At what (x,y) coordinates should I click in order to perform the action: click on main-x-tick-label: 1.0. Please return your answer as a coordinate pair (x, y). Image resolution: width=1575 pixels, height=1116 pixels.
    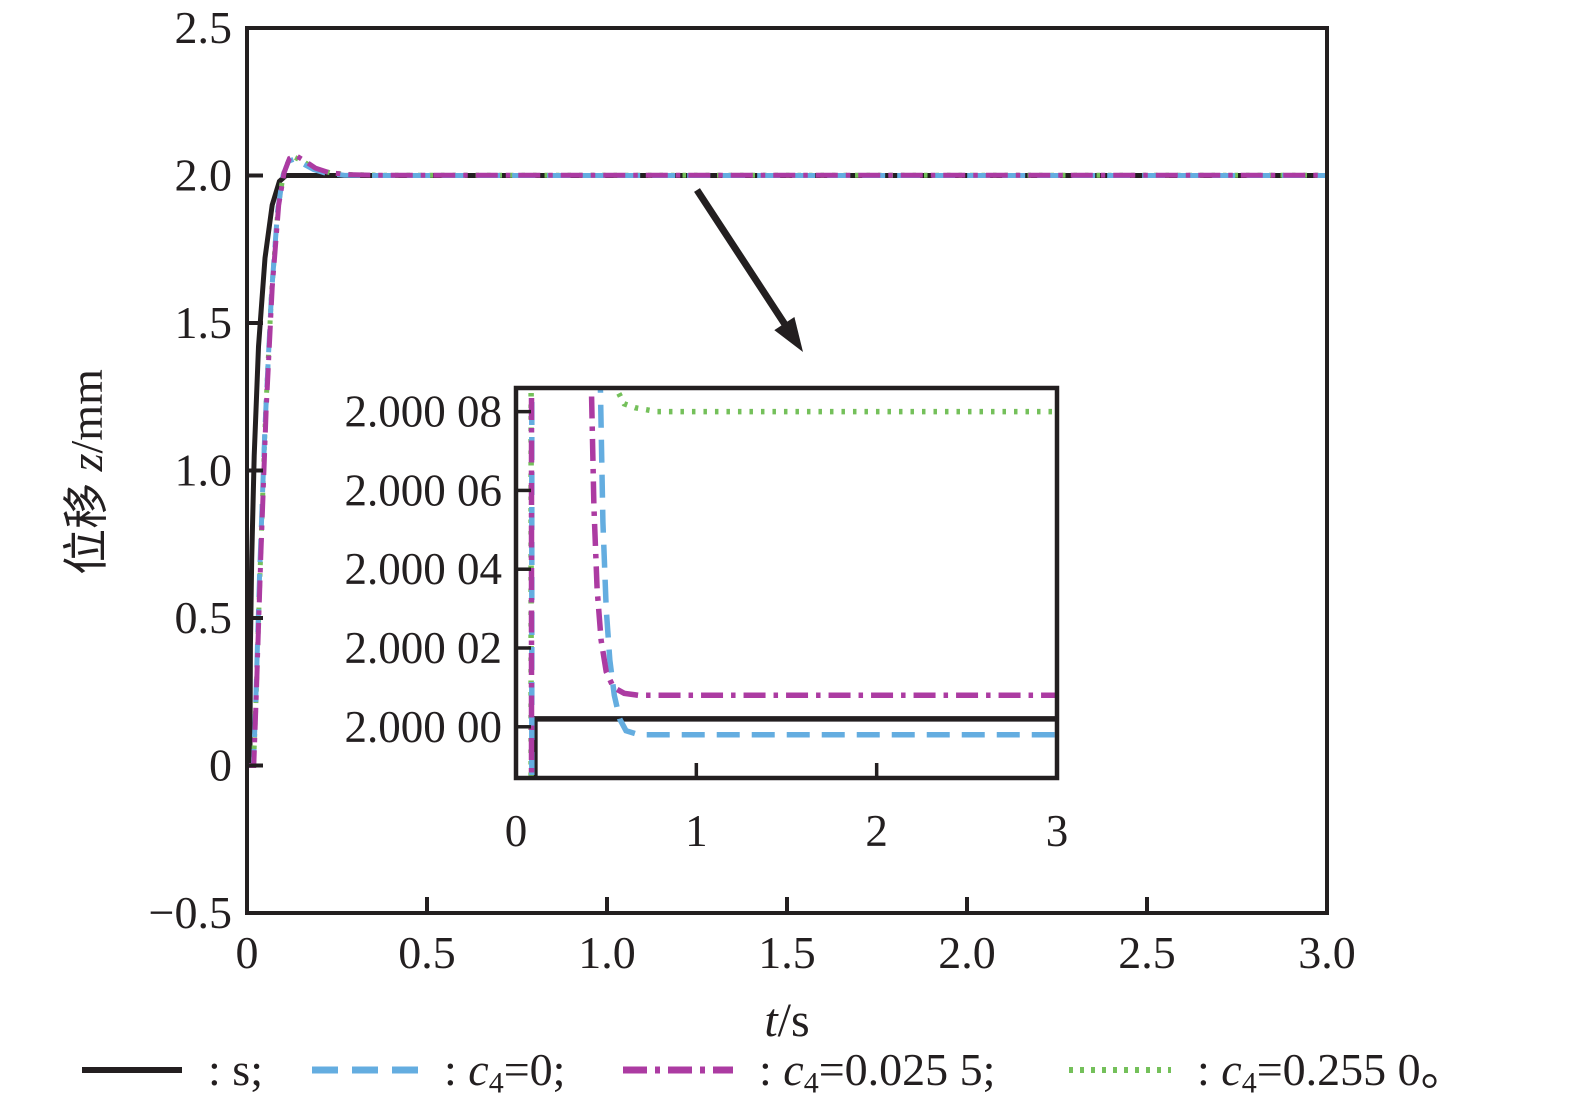
    Looking at the image, I should click on (607, 952).